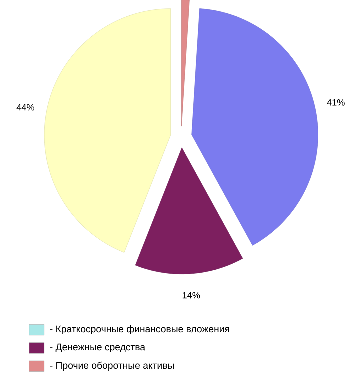 The height and width of the screenshot is (372, 348). Describe the element at coordinates (112, 366) in the screenshot. I see `legend-label: - Прочие оборотные активы` at that location.